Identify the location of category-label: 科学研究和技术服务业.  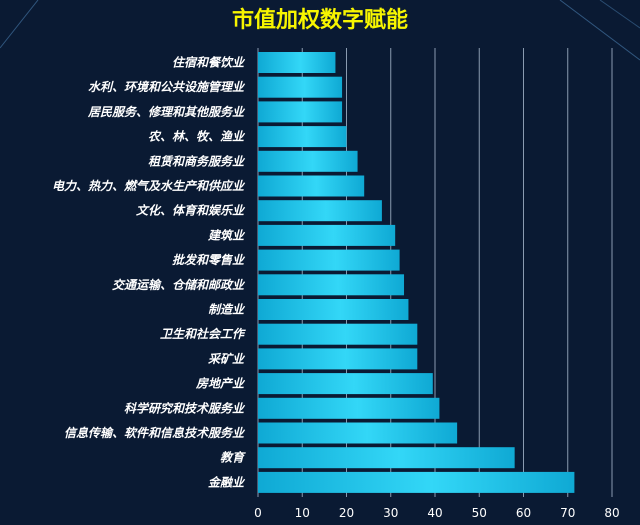
(185, 408).